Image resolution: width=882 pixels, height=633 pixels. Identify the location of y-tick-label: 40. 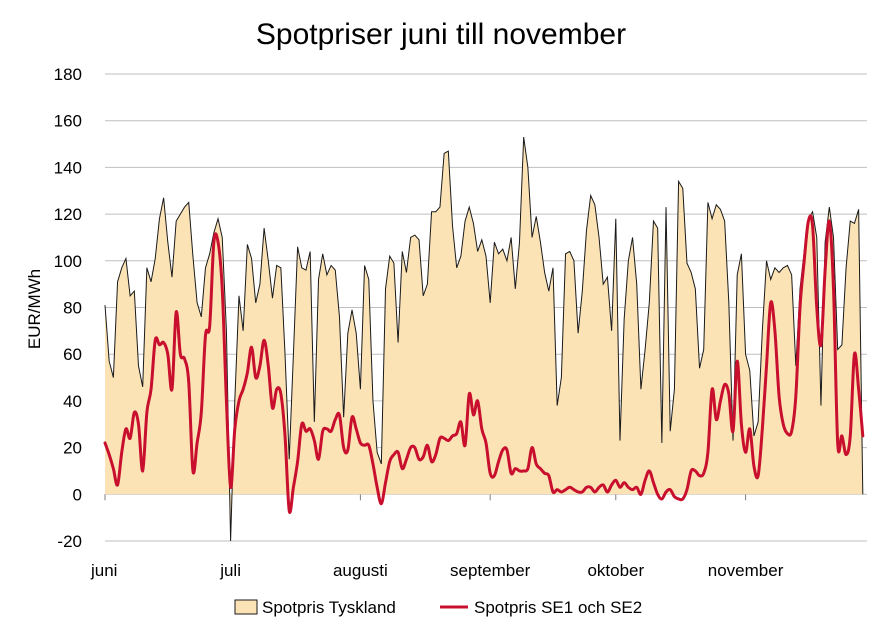
(72, 401).